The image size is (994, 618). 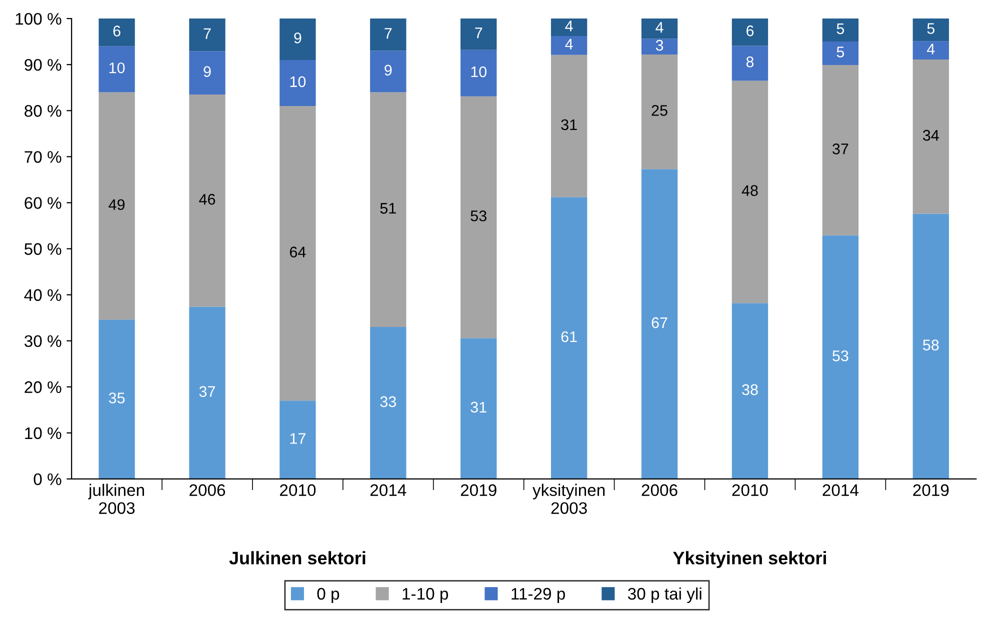 What do you see at coordinates (750, 190) in the screenshot?
I see `data-label: 48` at bounding box center [750, 190].